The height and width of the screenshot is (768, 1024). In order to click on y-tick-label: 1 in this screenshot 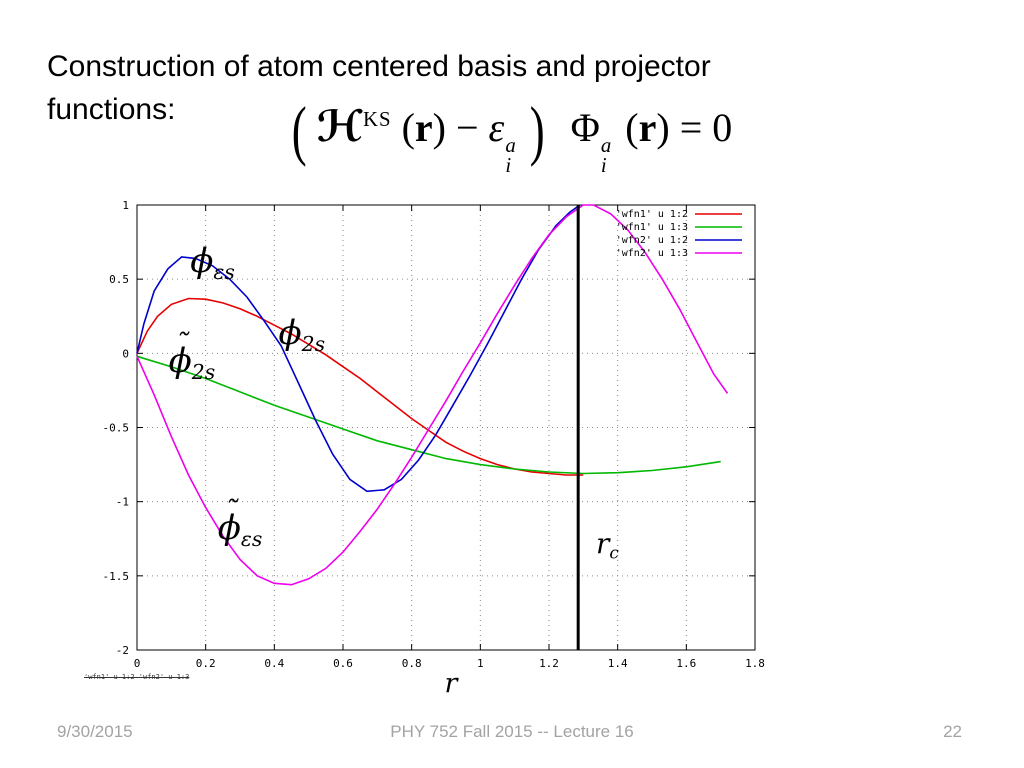, I will do `click(125, 205)`.